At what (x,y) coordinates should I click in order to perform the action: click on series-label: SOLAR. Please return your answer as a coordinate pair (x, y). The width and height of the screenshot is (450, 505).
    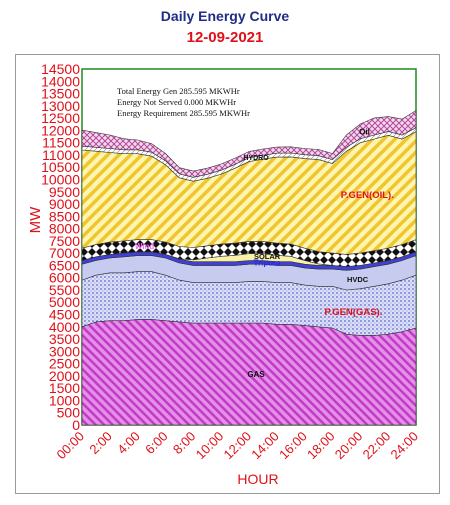
    Looking at the image, I should click on (267, 256).